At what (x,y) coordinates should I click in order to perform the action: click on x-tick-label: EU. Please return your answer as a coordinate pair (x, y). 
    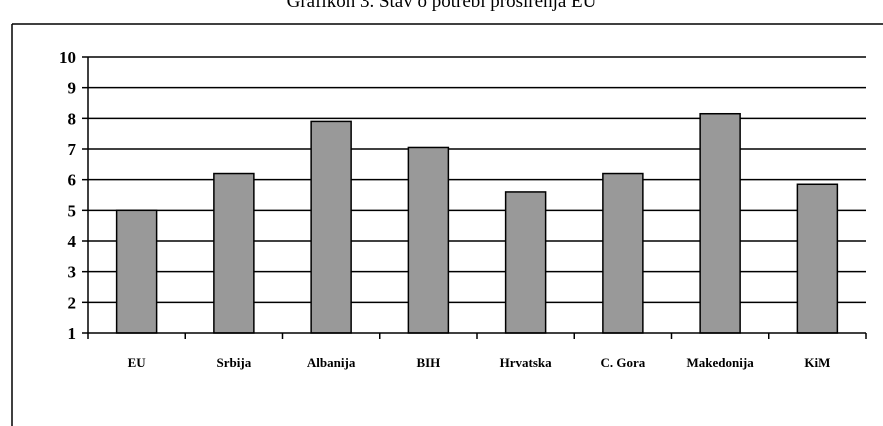
    Looking at the image, I should click on (137, 362).